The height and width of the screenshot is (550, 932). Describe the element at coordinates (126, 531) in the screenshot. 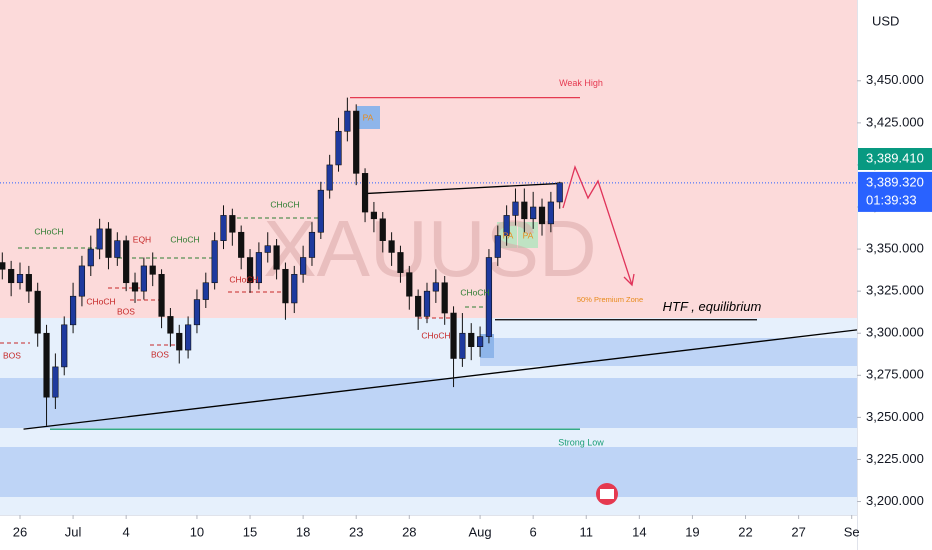

I see `x-tick-label: 4` at that location.